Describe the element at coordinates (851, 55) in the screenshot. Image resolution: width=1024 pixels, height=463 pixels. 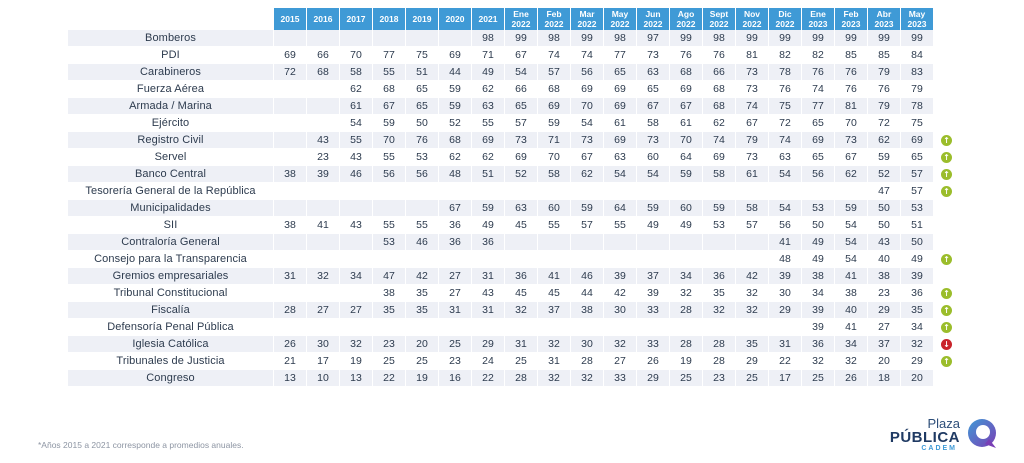
I see `table-cell: 85` at that location.